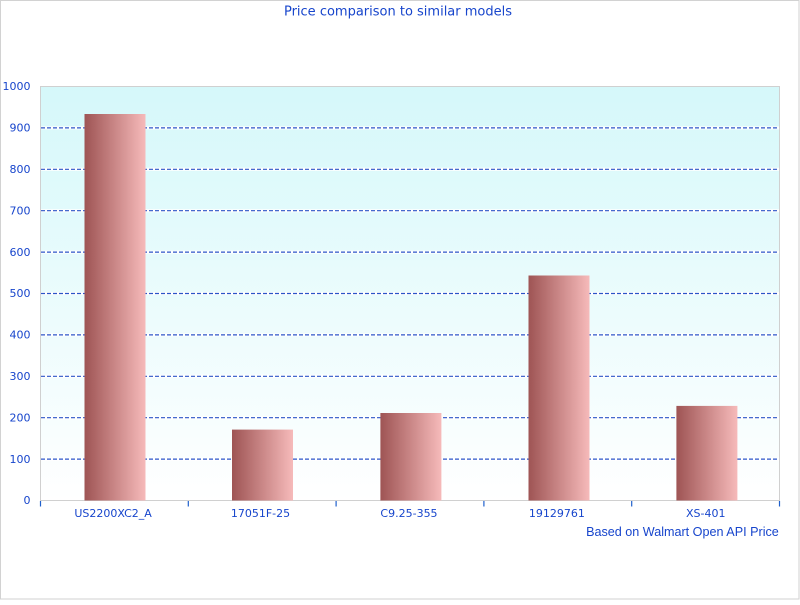 The width and height of the screenshot is (800, 605). Describe the element at coordinates (557, 513) in the screenshot. I see `svg-text: 19129761` at that location.